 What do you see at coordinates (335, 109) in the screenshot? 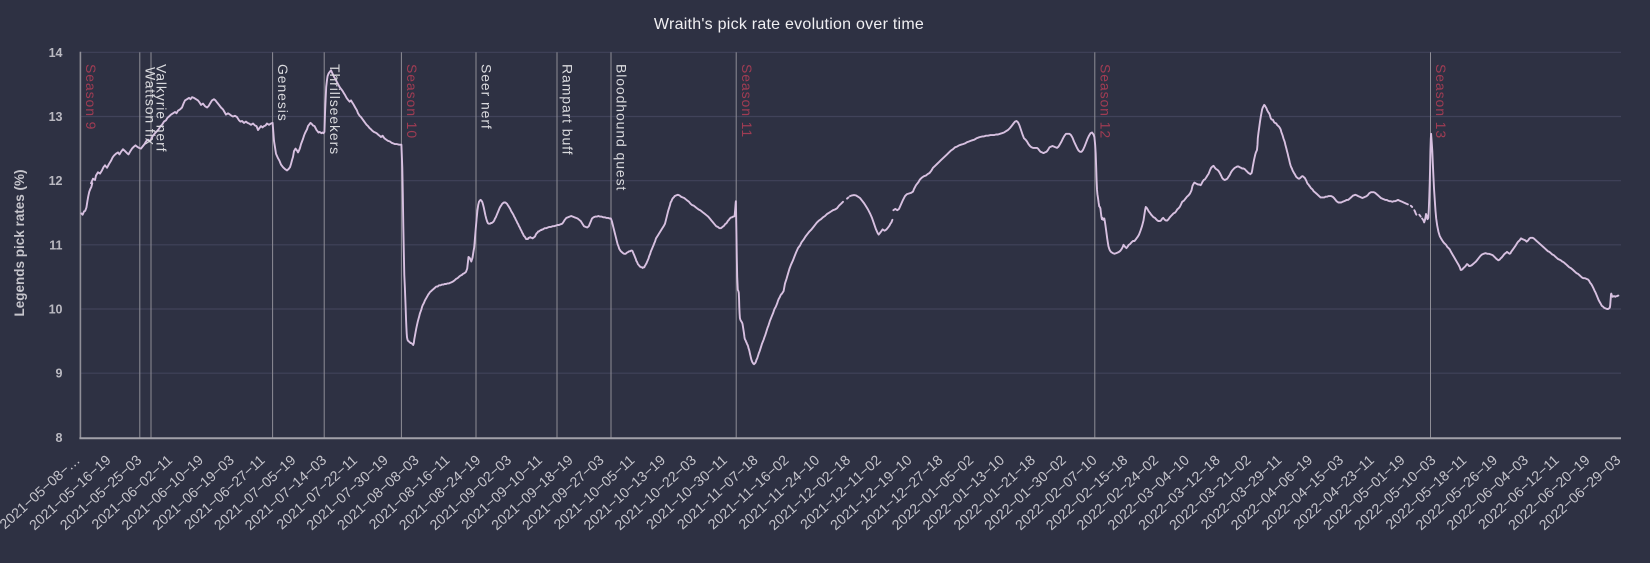
I see `svg-text: Thrillseekers` at bounding box center [335, 109].